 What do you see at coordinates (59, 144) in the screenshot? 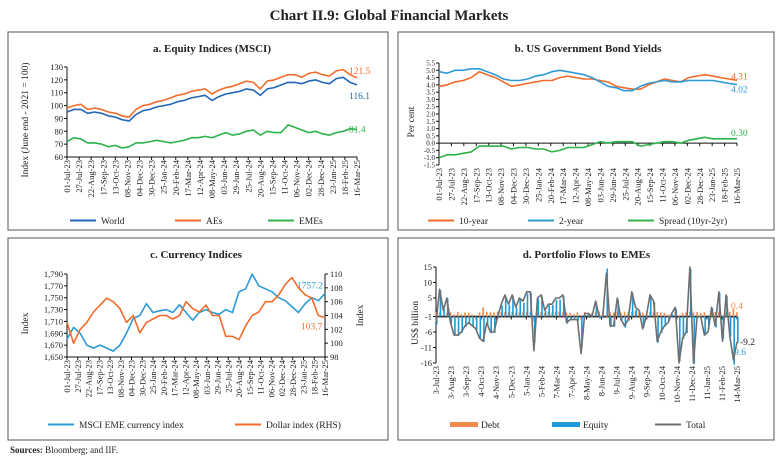
I see `y-tick-label: 70` at bounding box center [59, 144].